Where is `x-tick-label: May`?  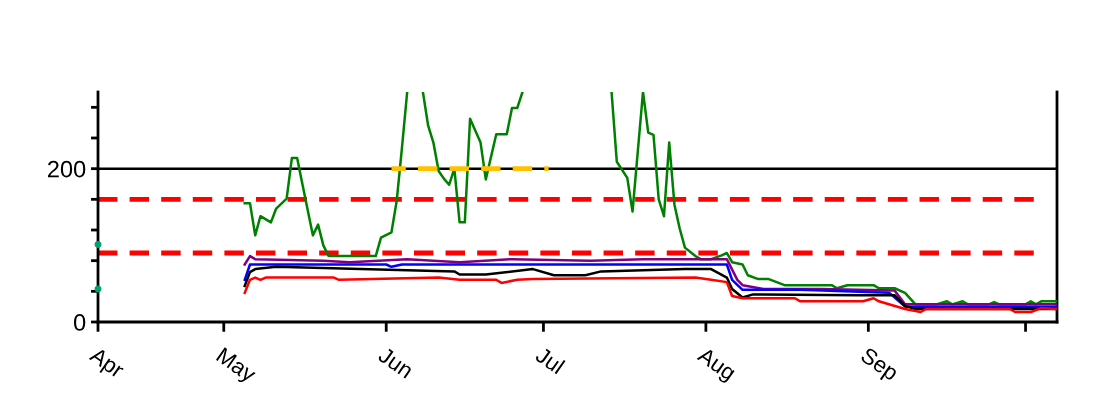
x-tick-label: May is located at coordinates (235, 367).